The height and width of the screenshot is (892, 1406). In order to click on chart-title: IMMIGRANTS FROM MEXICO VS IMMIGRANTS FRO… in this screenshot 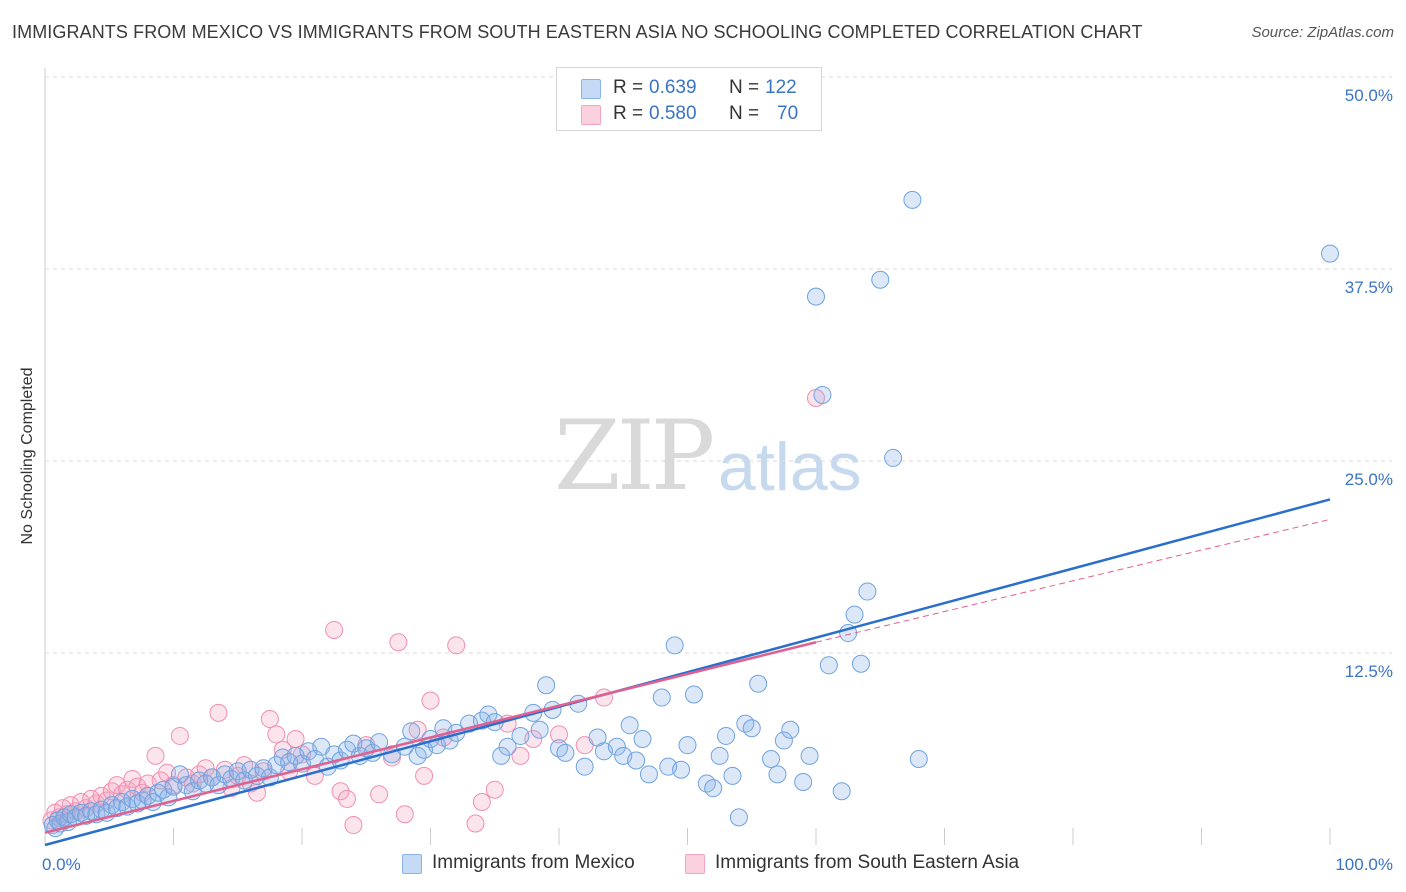, I will do `click(577, 32)`.